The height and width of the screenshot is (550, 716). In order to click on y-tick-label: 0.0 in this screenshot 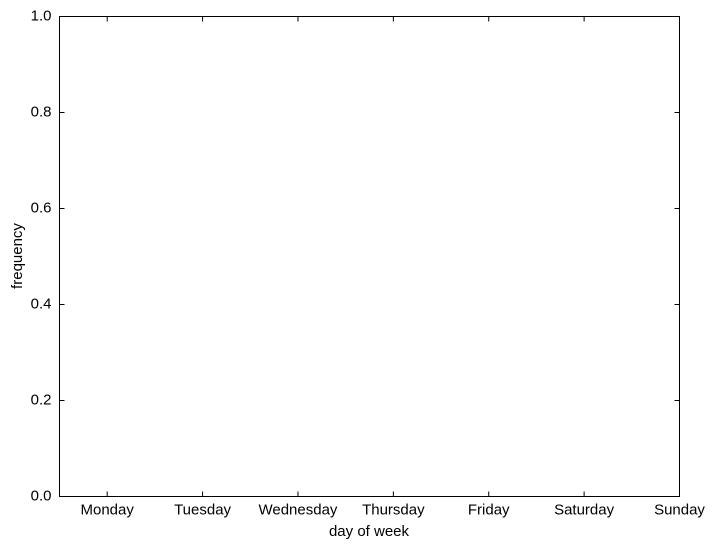, I will do `click(41, 495)`.